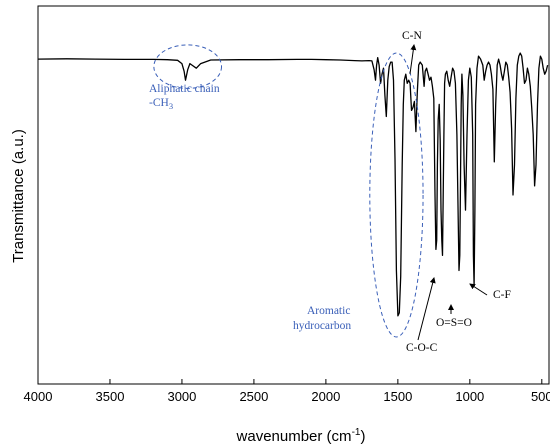 The width and height of the screenshot is (550, 448). Describe the element at coordinates (110, 396) in the screenshot. I see `x-tick-label: 3500` at that location.